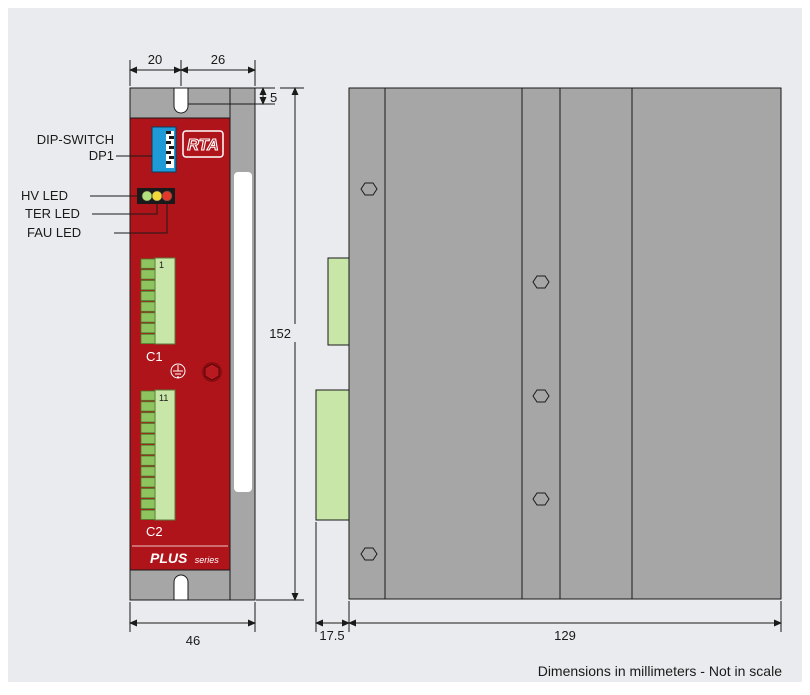 The height and width of the screenshot is (695, 810). I want to click on dim-152-label-bg, so click(290, 333).